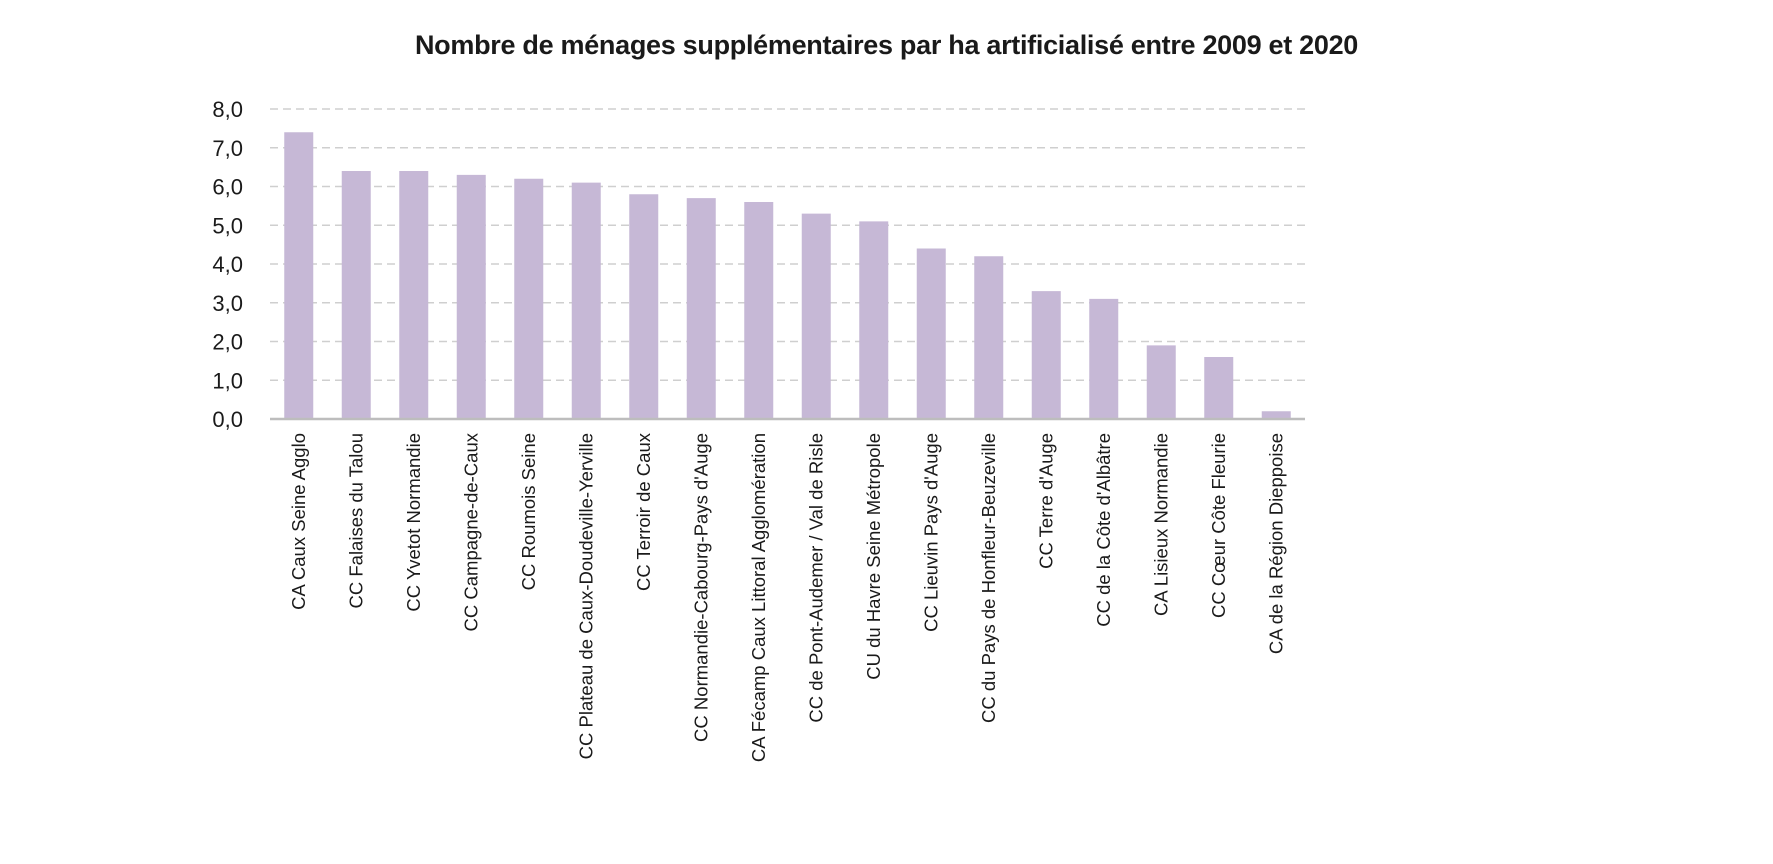 The height and width of the screenshot is (864, 1773). What do you see at coordinates (988, 578) in the screenshot?
I see `x-tick-label: CC du Pays de Honfleur-Beuzeville` at bounding box center [988, 578].